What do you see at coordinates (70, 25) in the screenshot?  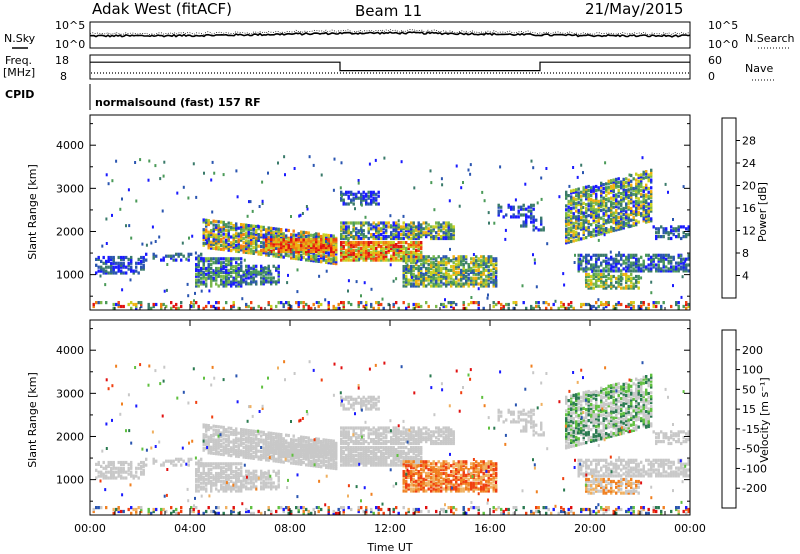 I see `noise-tick-left-top: 10^5` at bounding box center [70, 25].